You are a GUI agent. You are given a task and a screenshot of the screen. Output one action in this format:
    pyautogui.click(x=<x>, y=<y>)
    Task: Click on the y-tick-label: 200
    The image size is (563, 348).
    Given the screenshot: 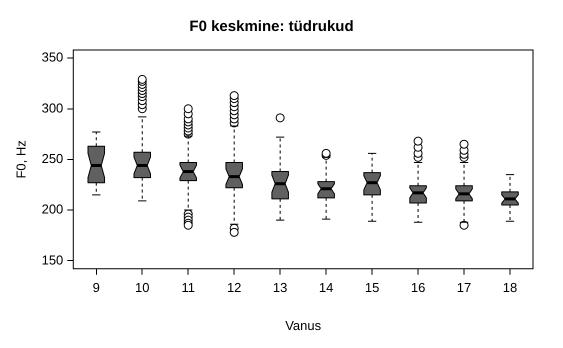 What is the action you would take?
    pyautogui.click(x=53, y=209)
    